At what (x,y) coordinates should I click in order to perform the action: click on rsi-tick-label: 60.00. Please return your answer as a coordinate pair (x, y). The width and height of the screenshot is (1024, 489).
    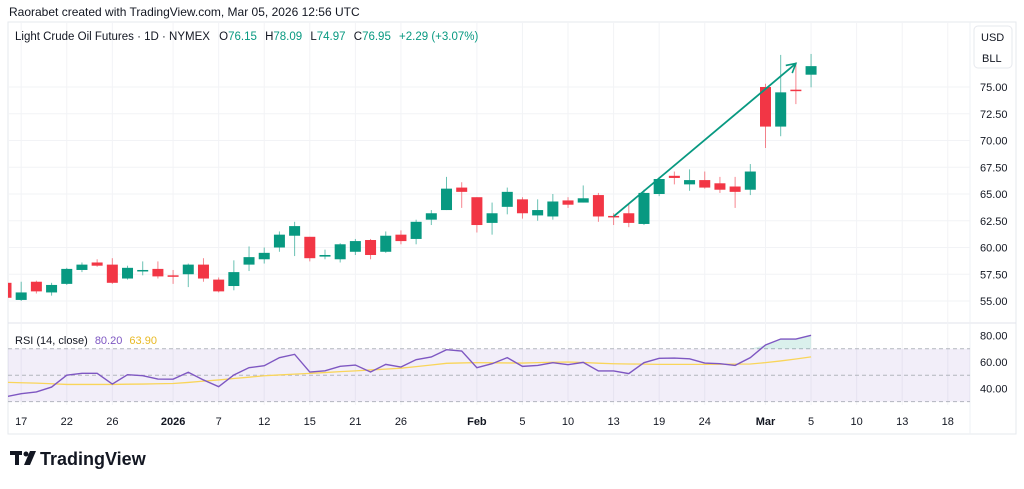
    Looking at the image, I should click on (994, 363).